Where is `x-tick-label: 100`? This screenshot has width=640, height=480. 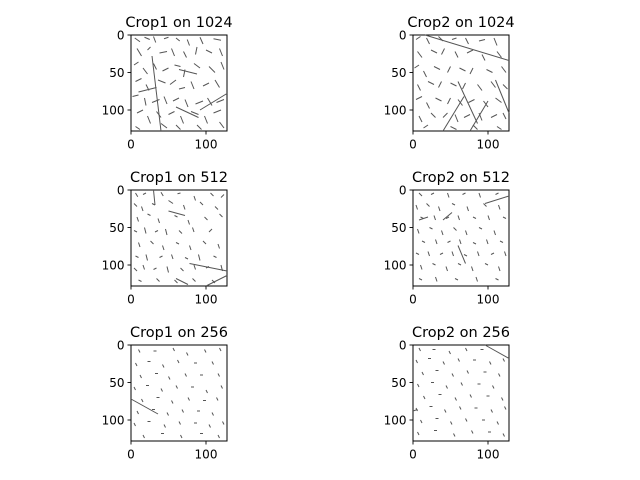
x-tick-label: 100 is located at coordinates (488, 455).